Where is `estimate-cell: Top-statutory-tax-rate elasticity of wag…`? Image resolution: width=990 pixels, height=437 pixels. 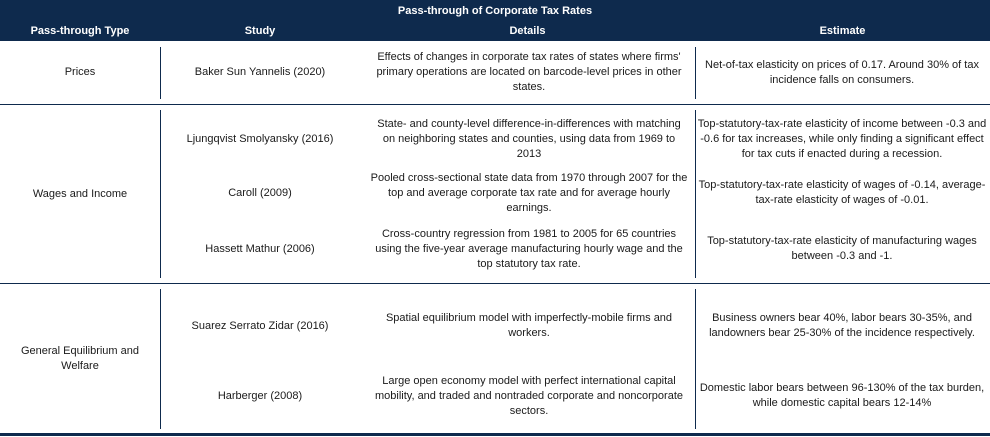 estimate-cell: Top-statutory-tax-rate elasticity of wag… is located at coordinates (842, 192).